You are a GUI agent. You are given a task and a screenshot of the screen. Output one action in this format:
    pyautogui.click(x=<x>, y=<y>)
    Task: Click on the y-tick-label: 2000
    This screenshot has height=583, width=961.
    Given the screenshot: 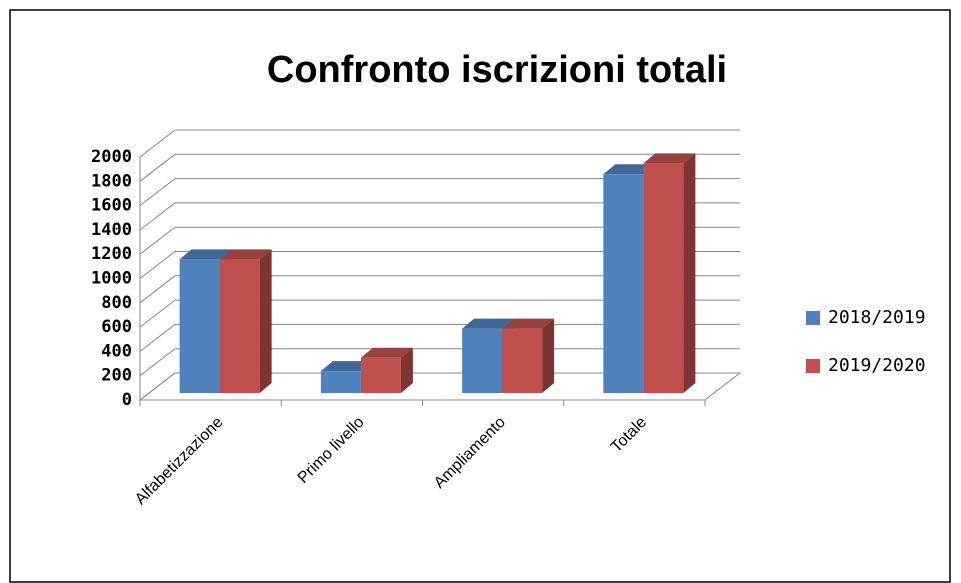 What is the action you would take?
    pyautogui.click(x=111, y=157)
    